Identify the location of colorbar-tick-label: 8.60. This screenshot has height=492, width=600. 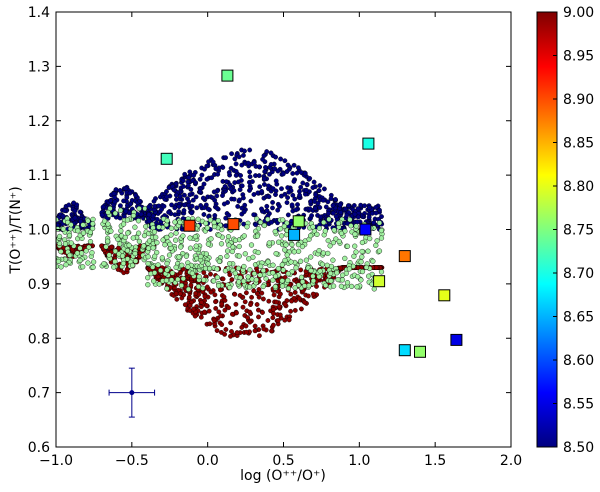
(578, 361).